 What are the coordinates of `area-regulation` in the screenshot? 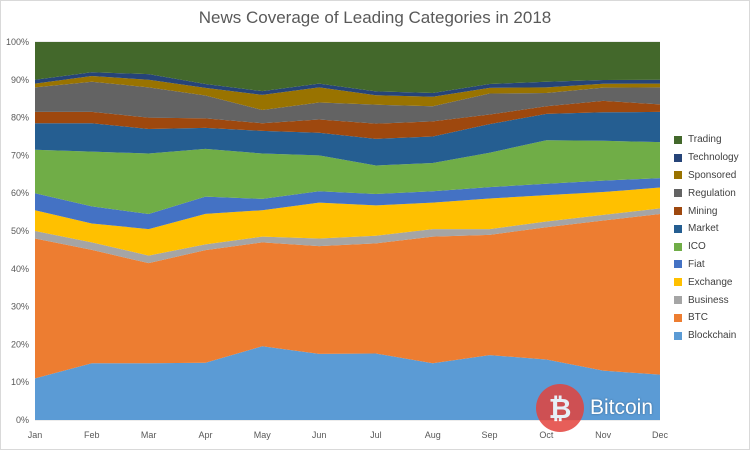 It's located at (347, 102).